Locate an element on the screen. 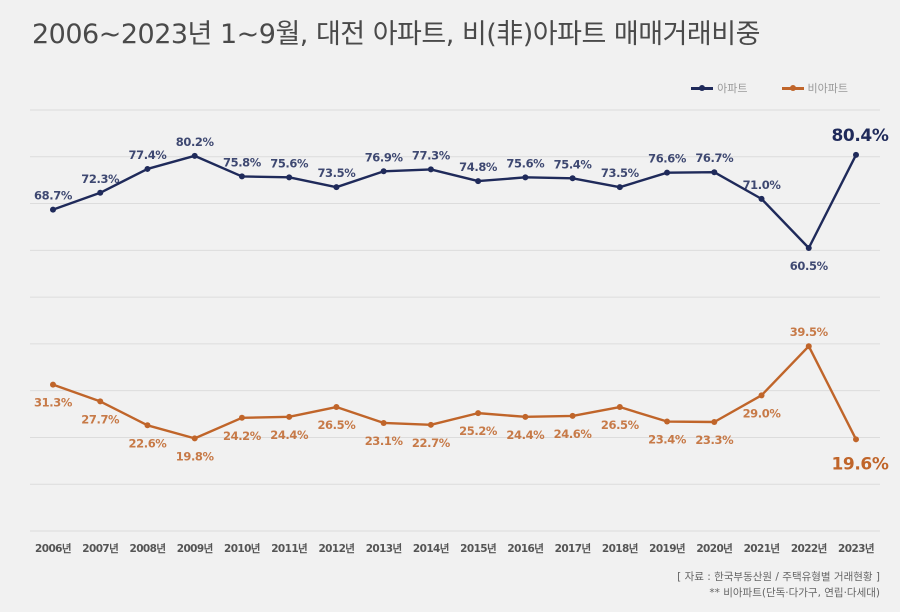  legend-label-apartment: 아파트 is located at coordinates (732, 88).